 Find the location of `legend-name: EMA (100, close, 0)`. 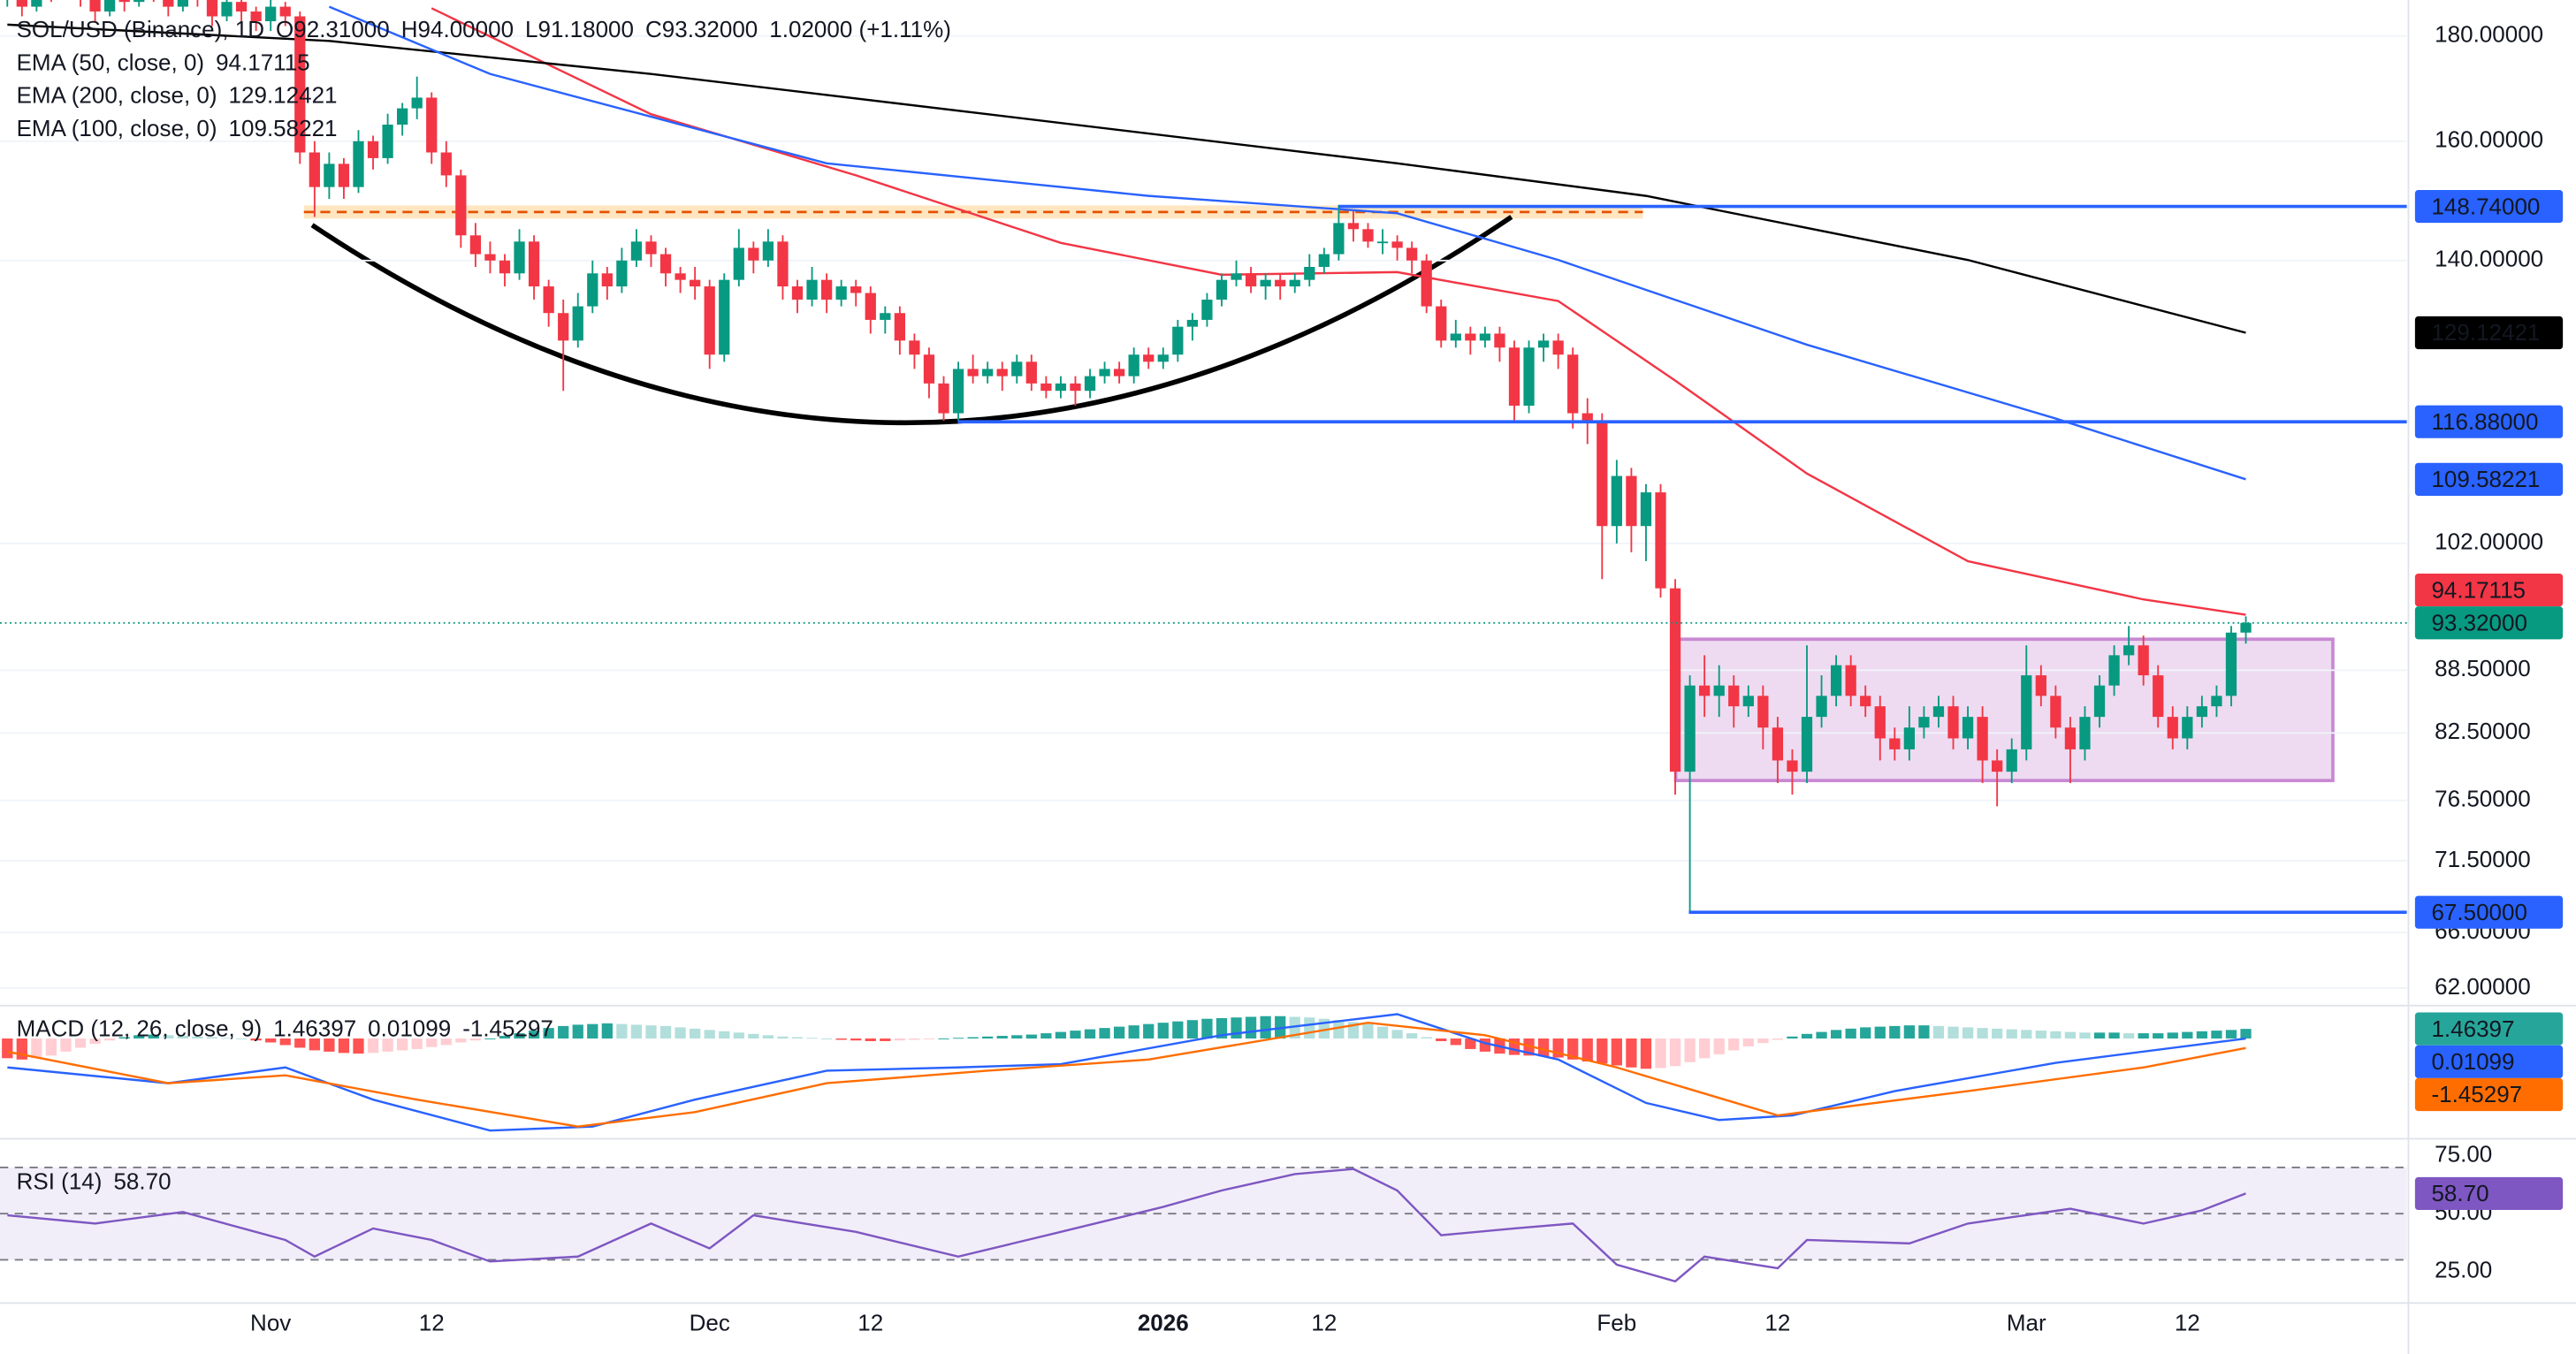

legend-name: EMA (100, close, 0) is located at coordinates (117, 128).